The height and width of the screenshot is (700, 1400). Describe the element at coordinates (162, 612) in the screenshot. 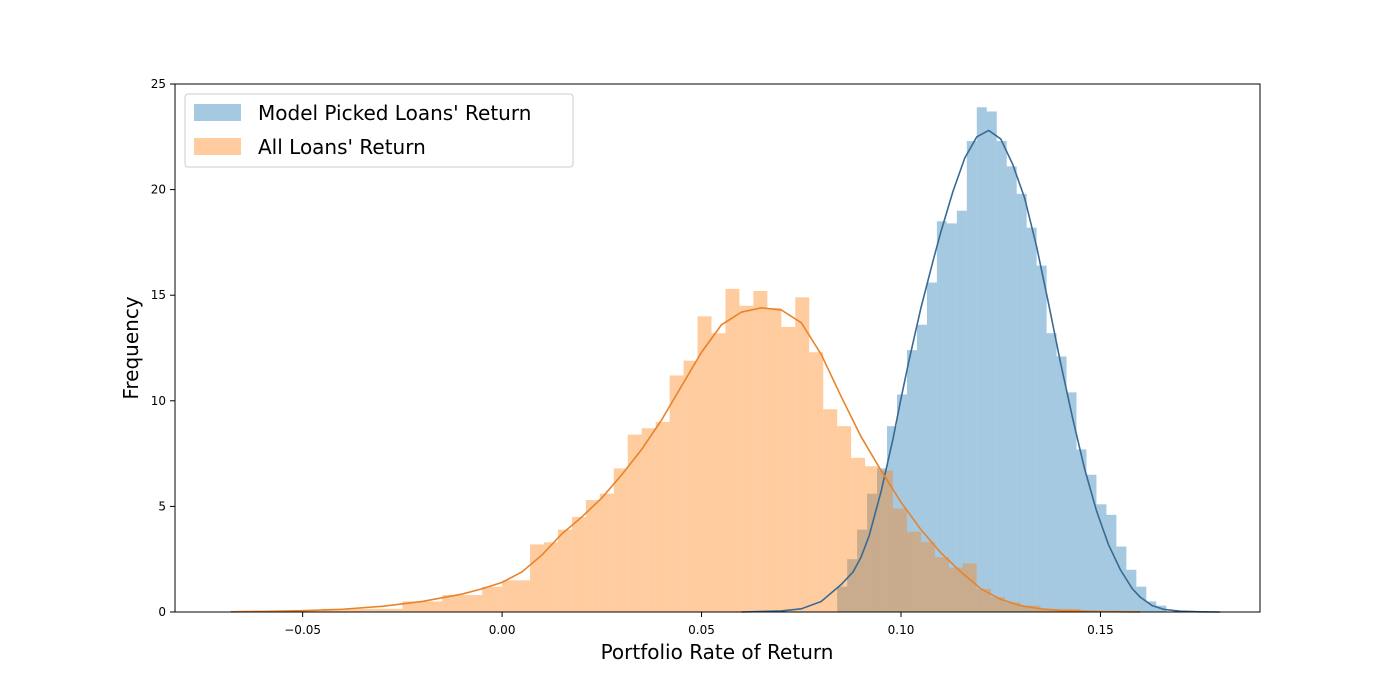

I see `y-tick-label: 0` at that location.